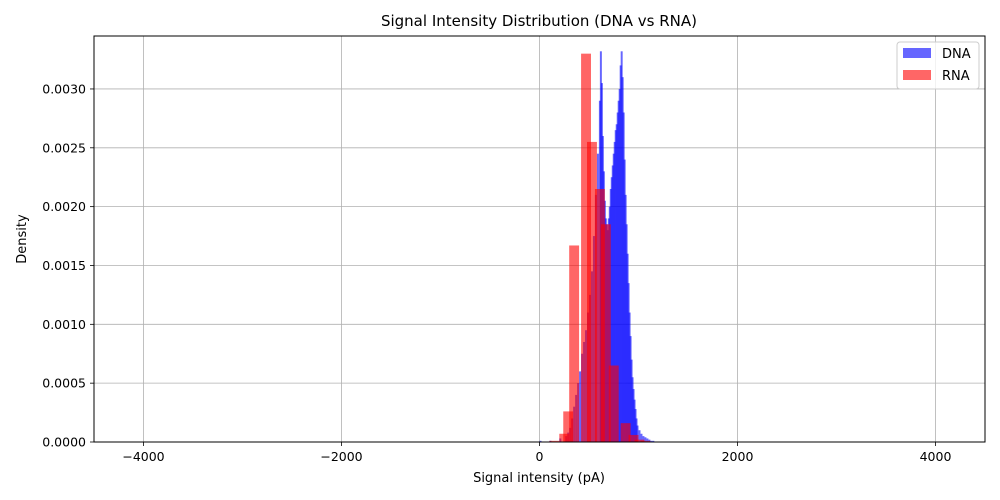  Describe the element at coordinates (64, 265) in the screenshot. I see `y-tick-label: 0.0015` at that location.